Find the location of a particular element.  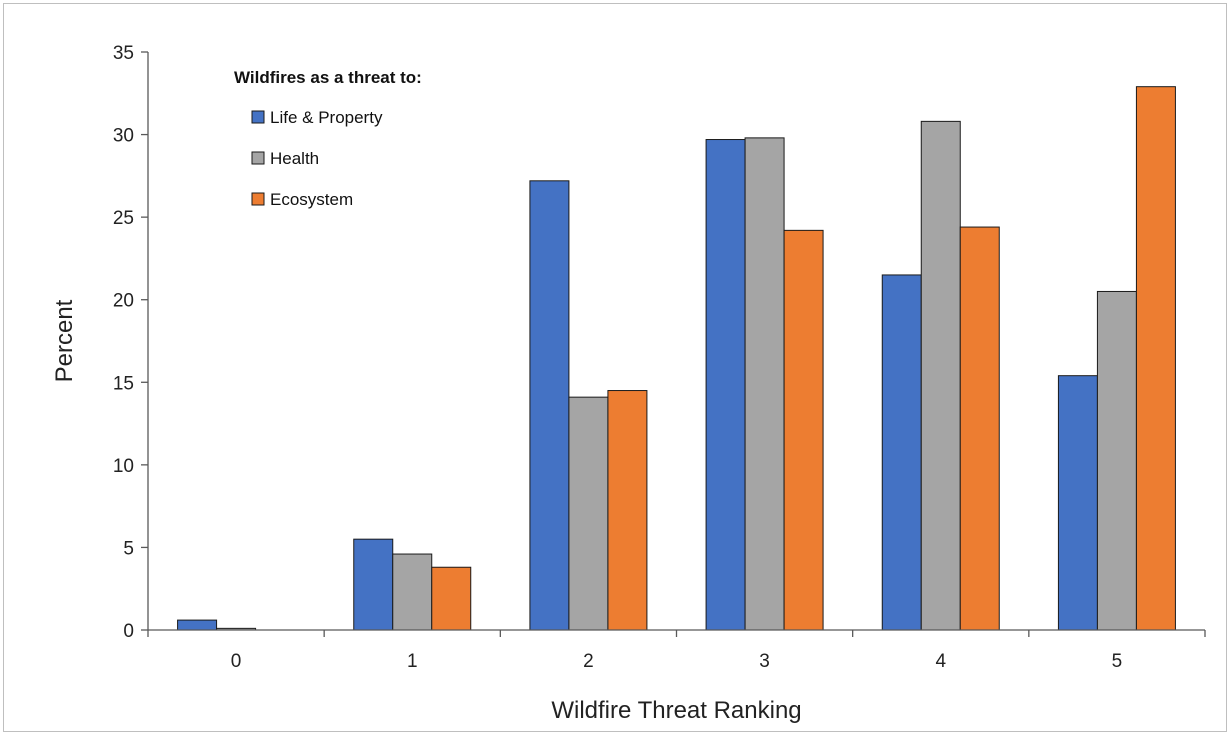

y-tick-label-30: 30 is located at coordinates (123, 136).